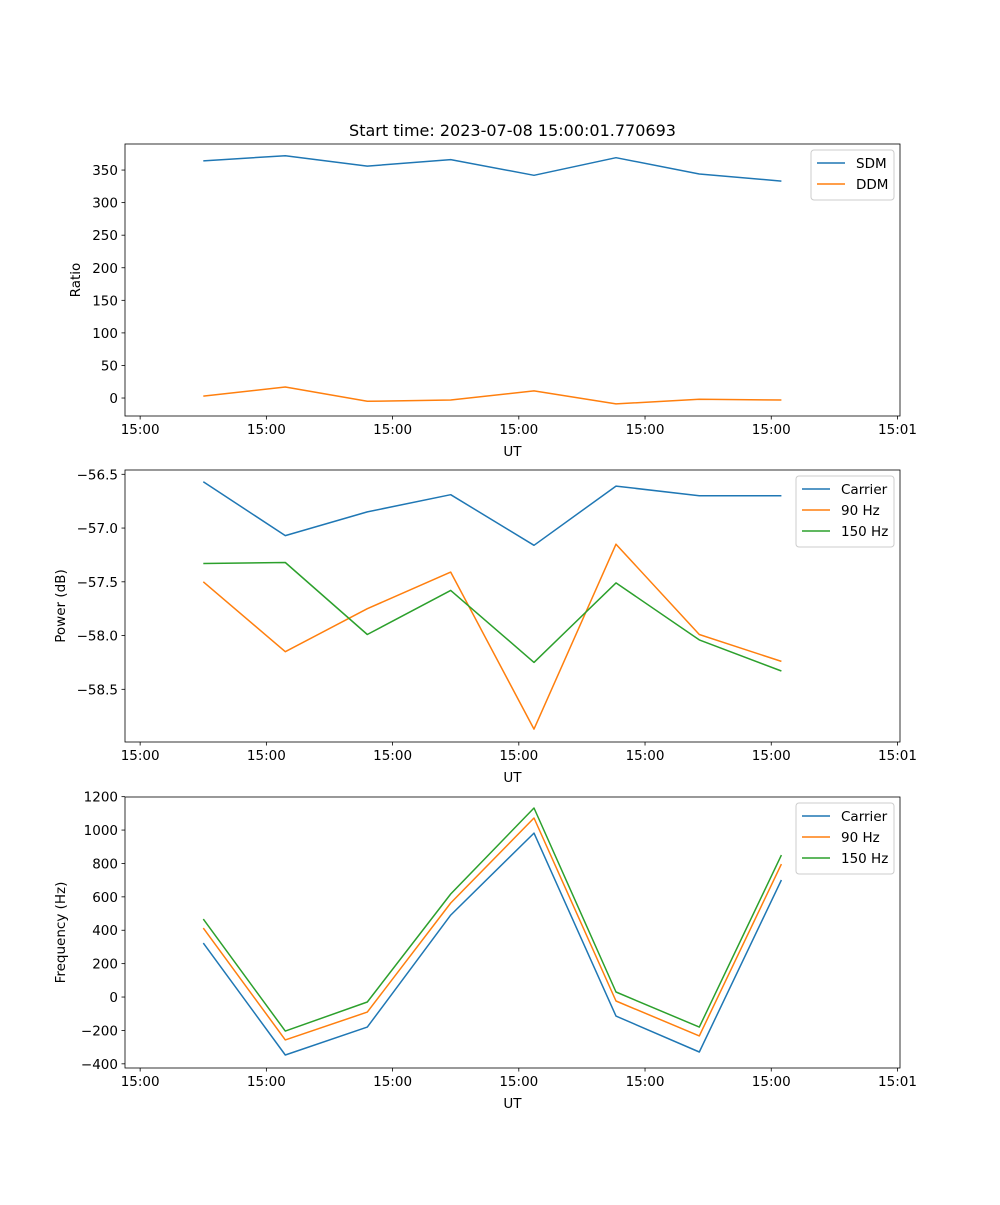  I want to click on y-tick-label: −56.5, so click(97, 475).